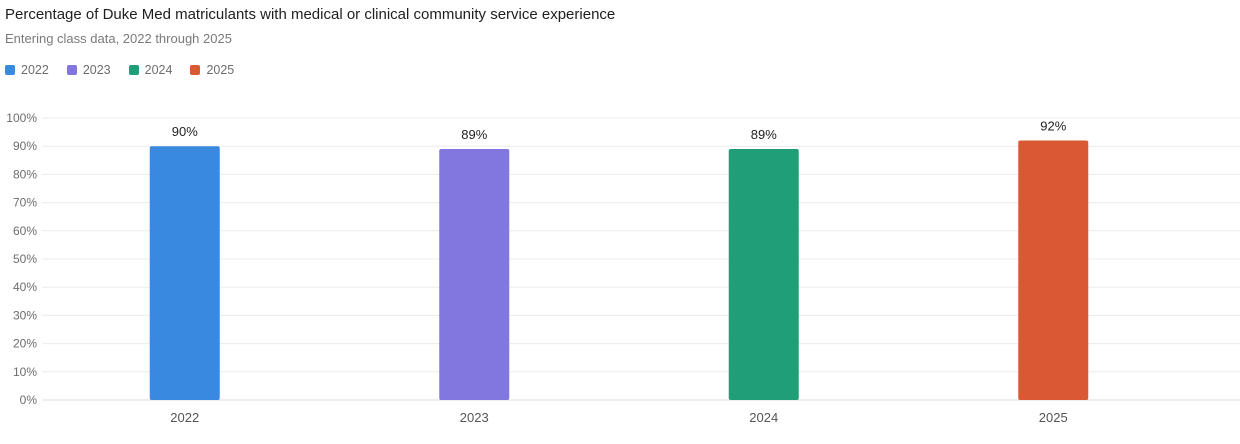  What do you see at coordinates (25, 146) in the screenshot?
I see `y-tick-label: 90%` at bounding box center [25, 146].